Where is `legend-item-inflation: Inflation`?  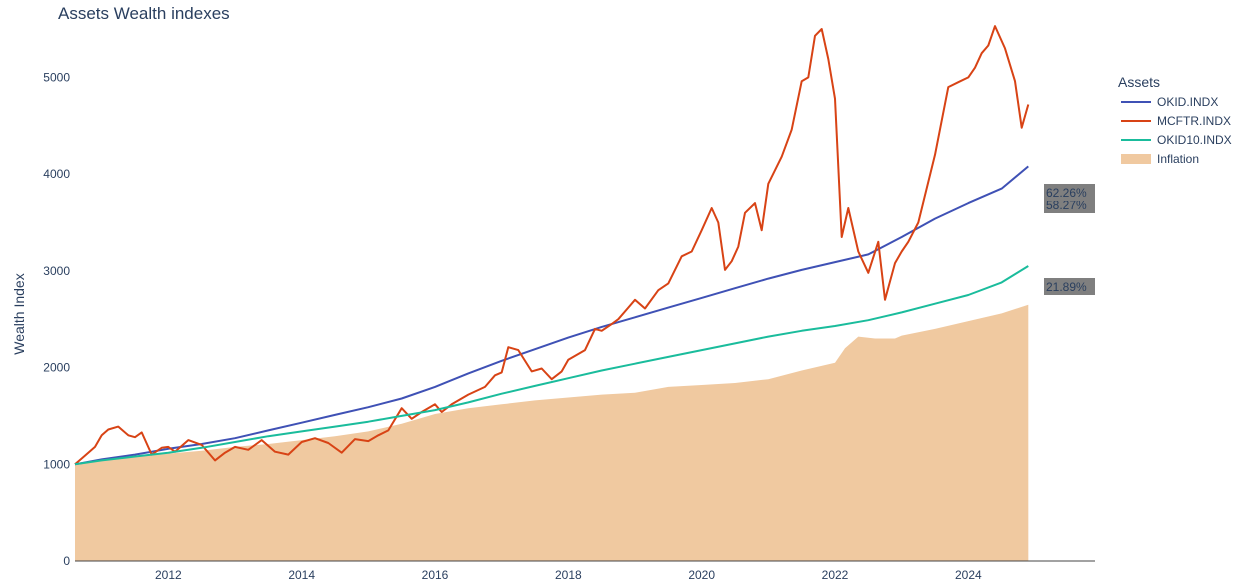 legend-item-inflation: Inflation is located at coordinates (1160, 159).